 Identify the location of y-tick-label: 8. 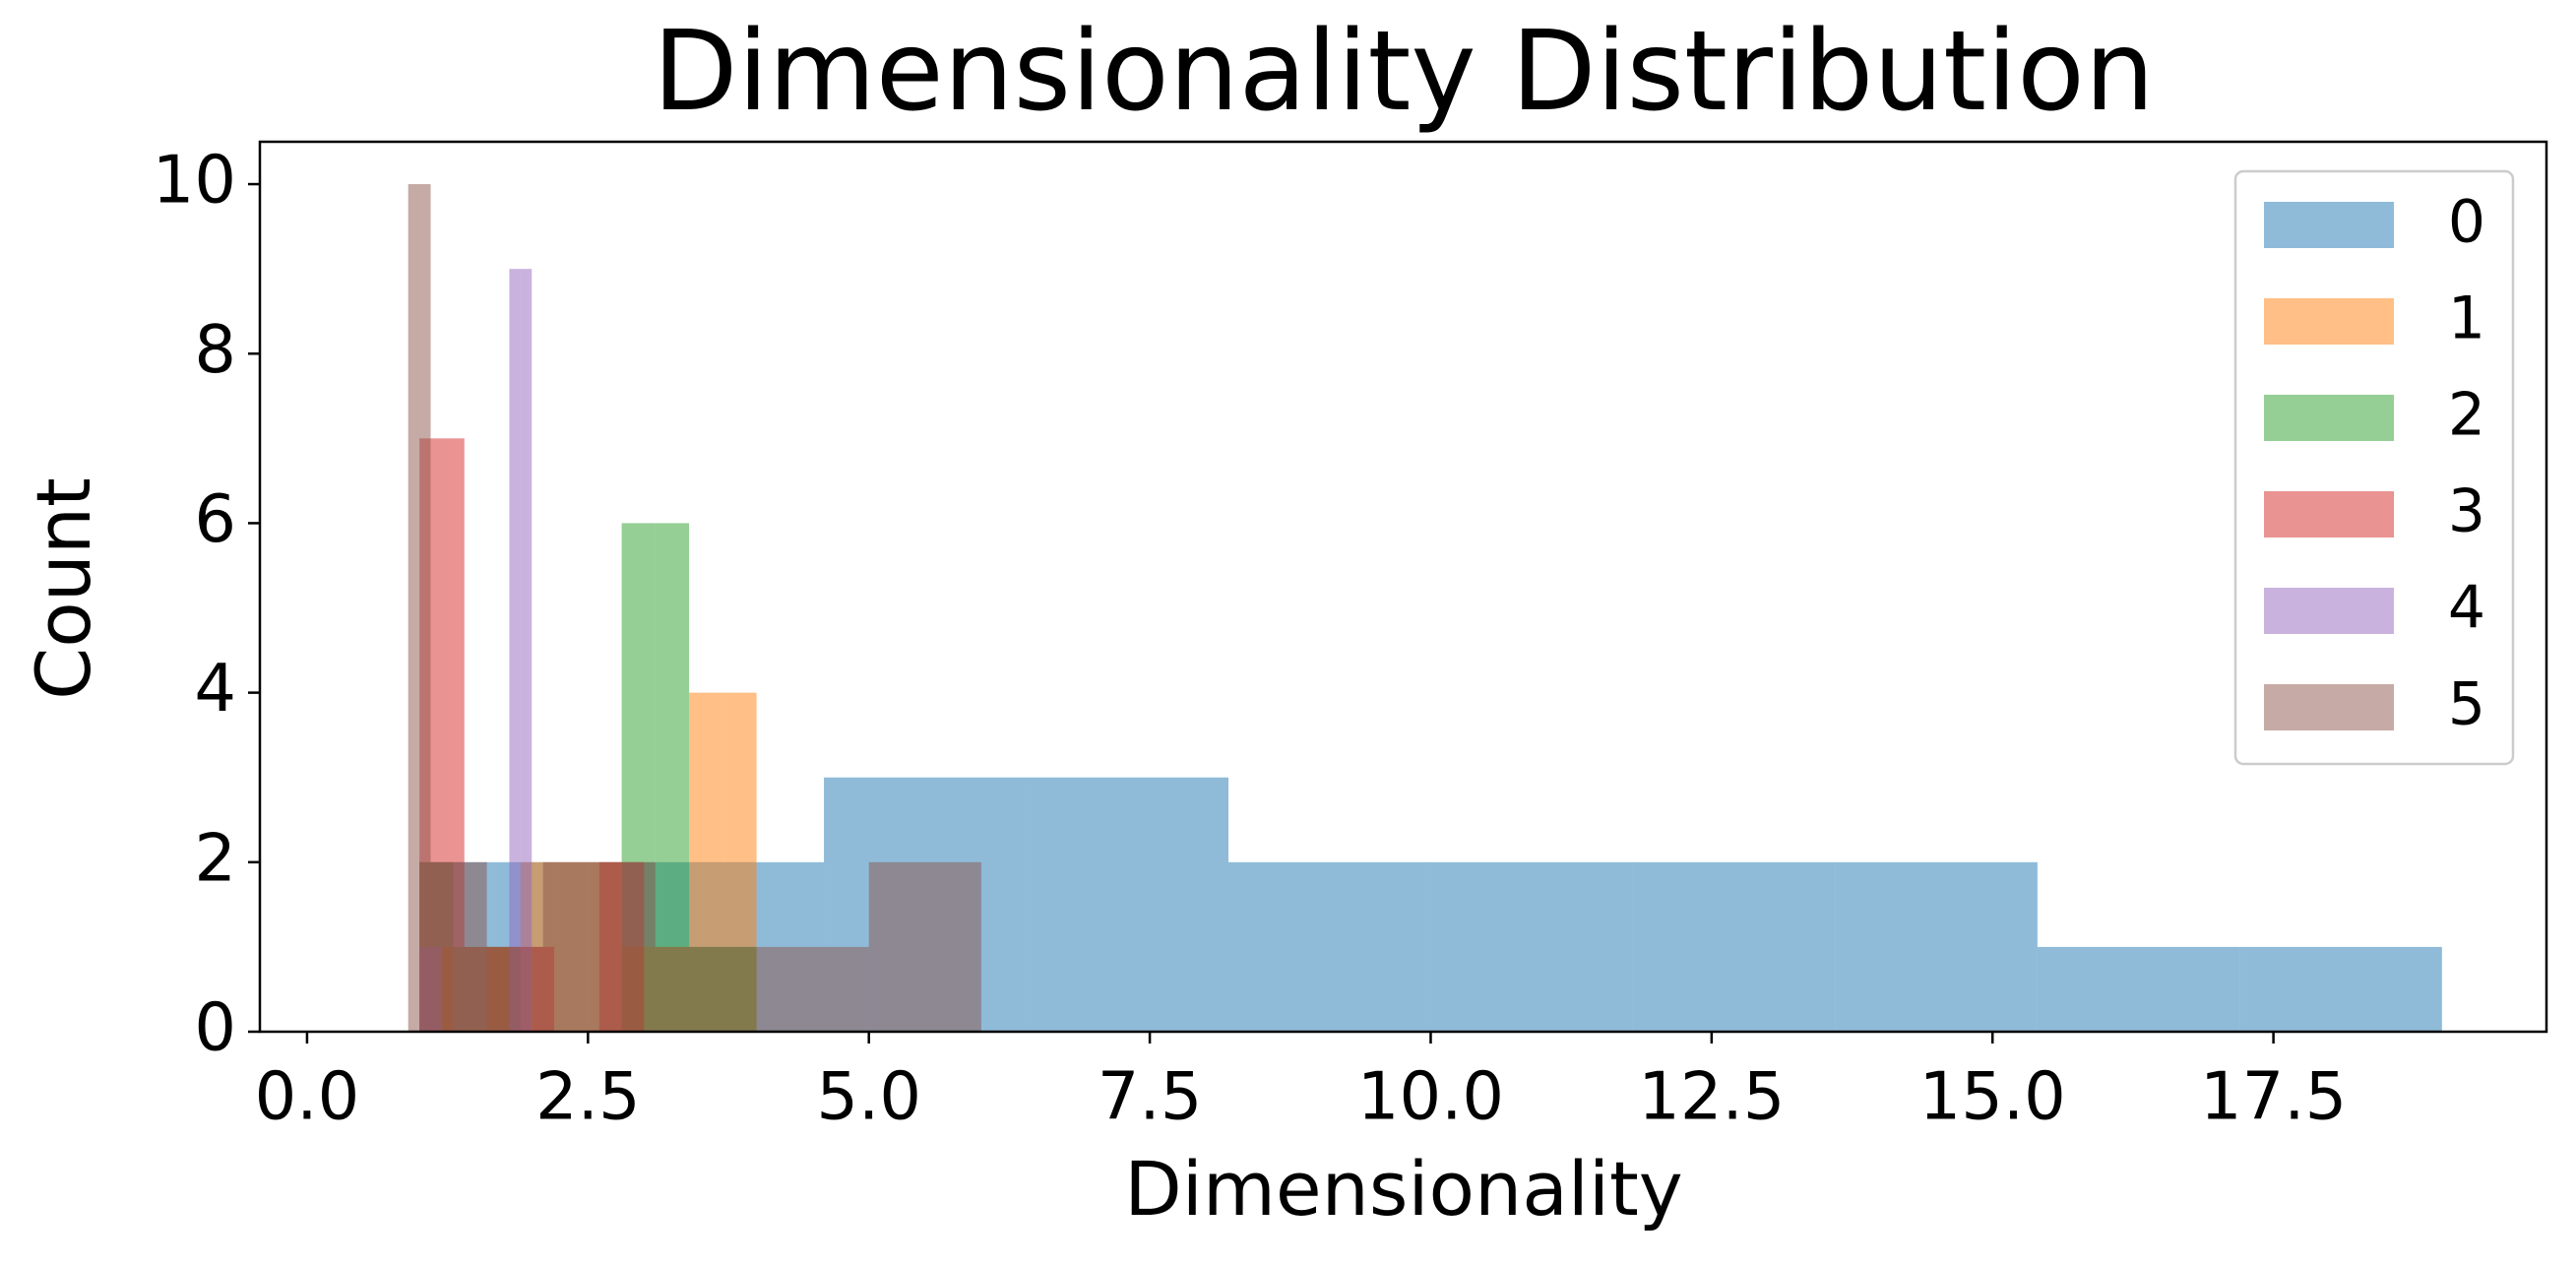
(215, 350).